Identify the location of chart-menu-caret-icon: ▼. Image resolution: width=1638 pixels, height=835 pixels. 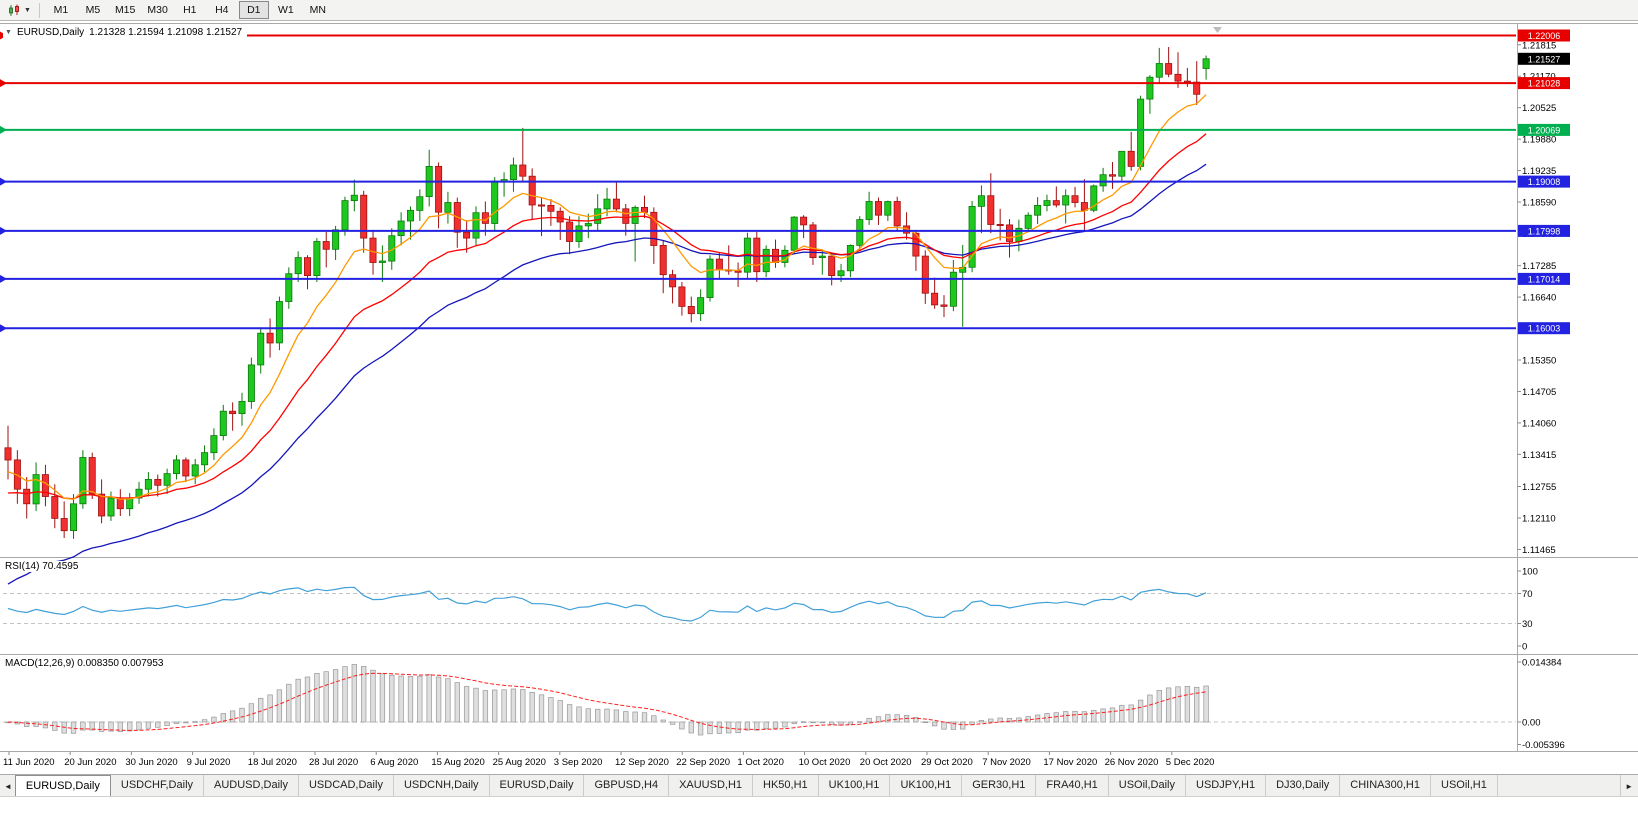
(8, 32).